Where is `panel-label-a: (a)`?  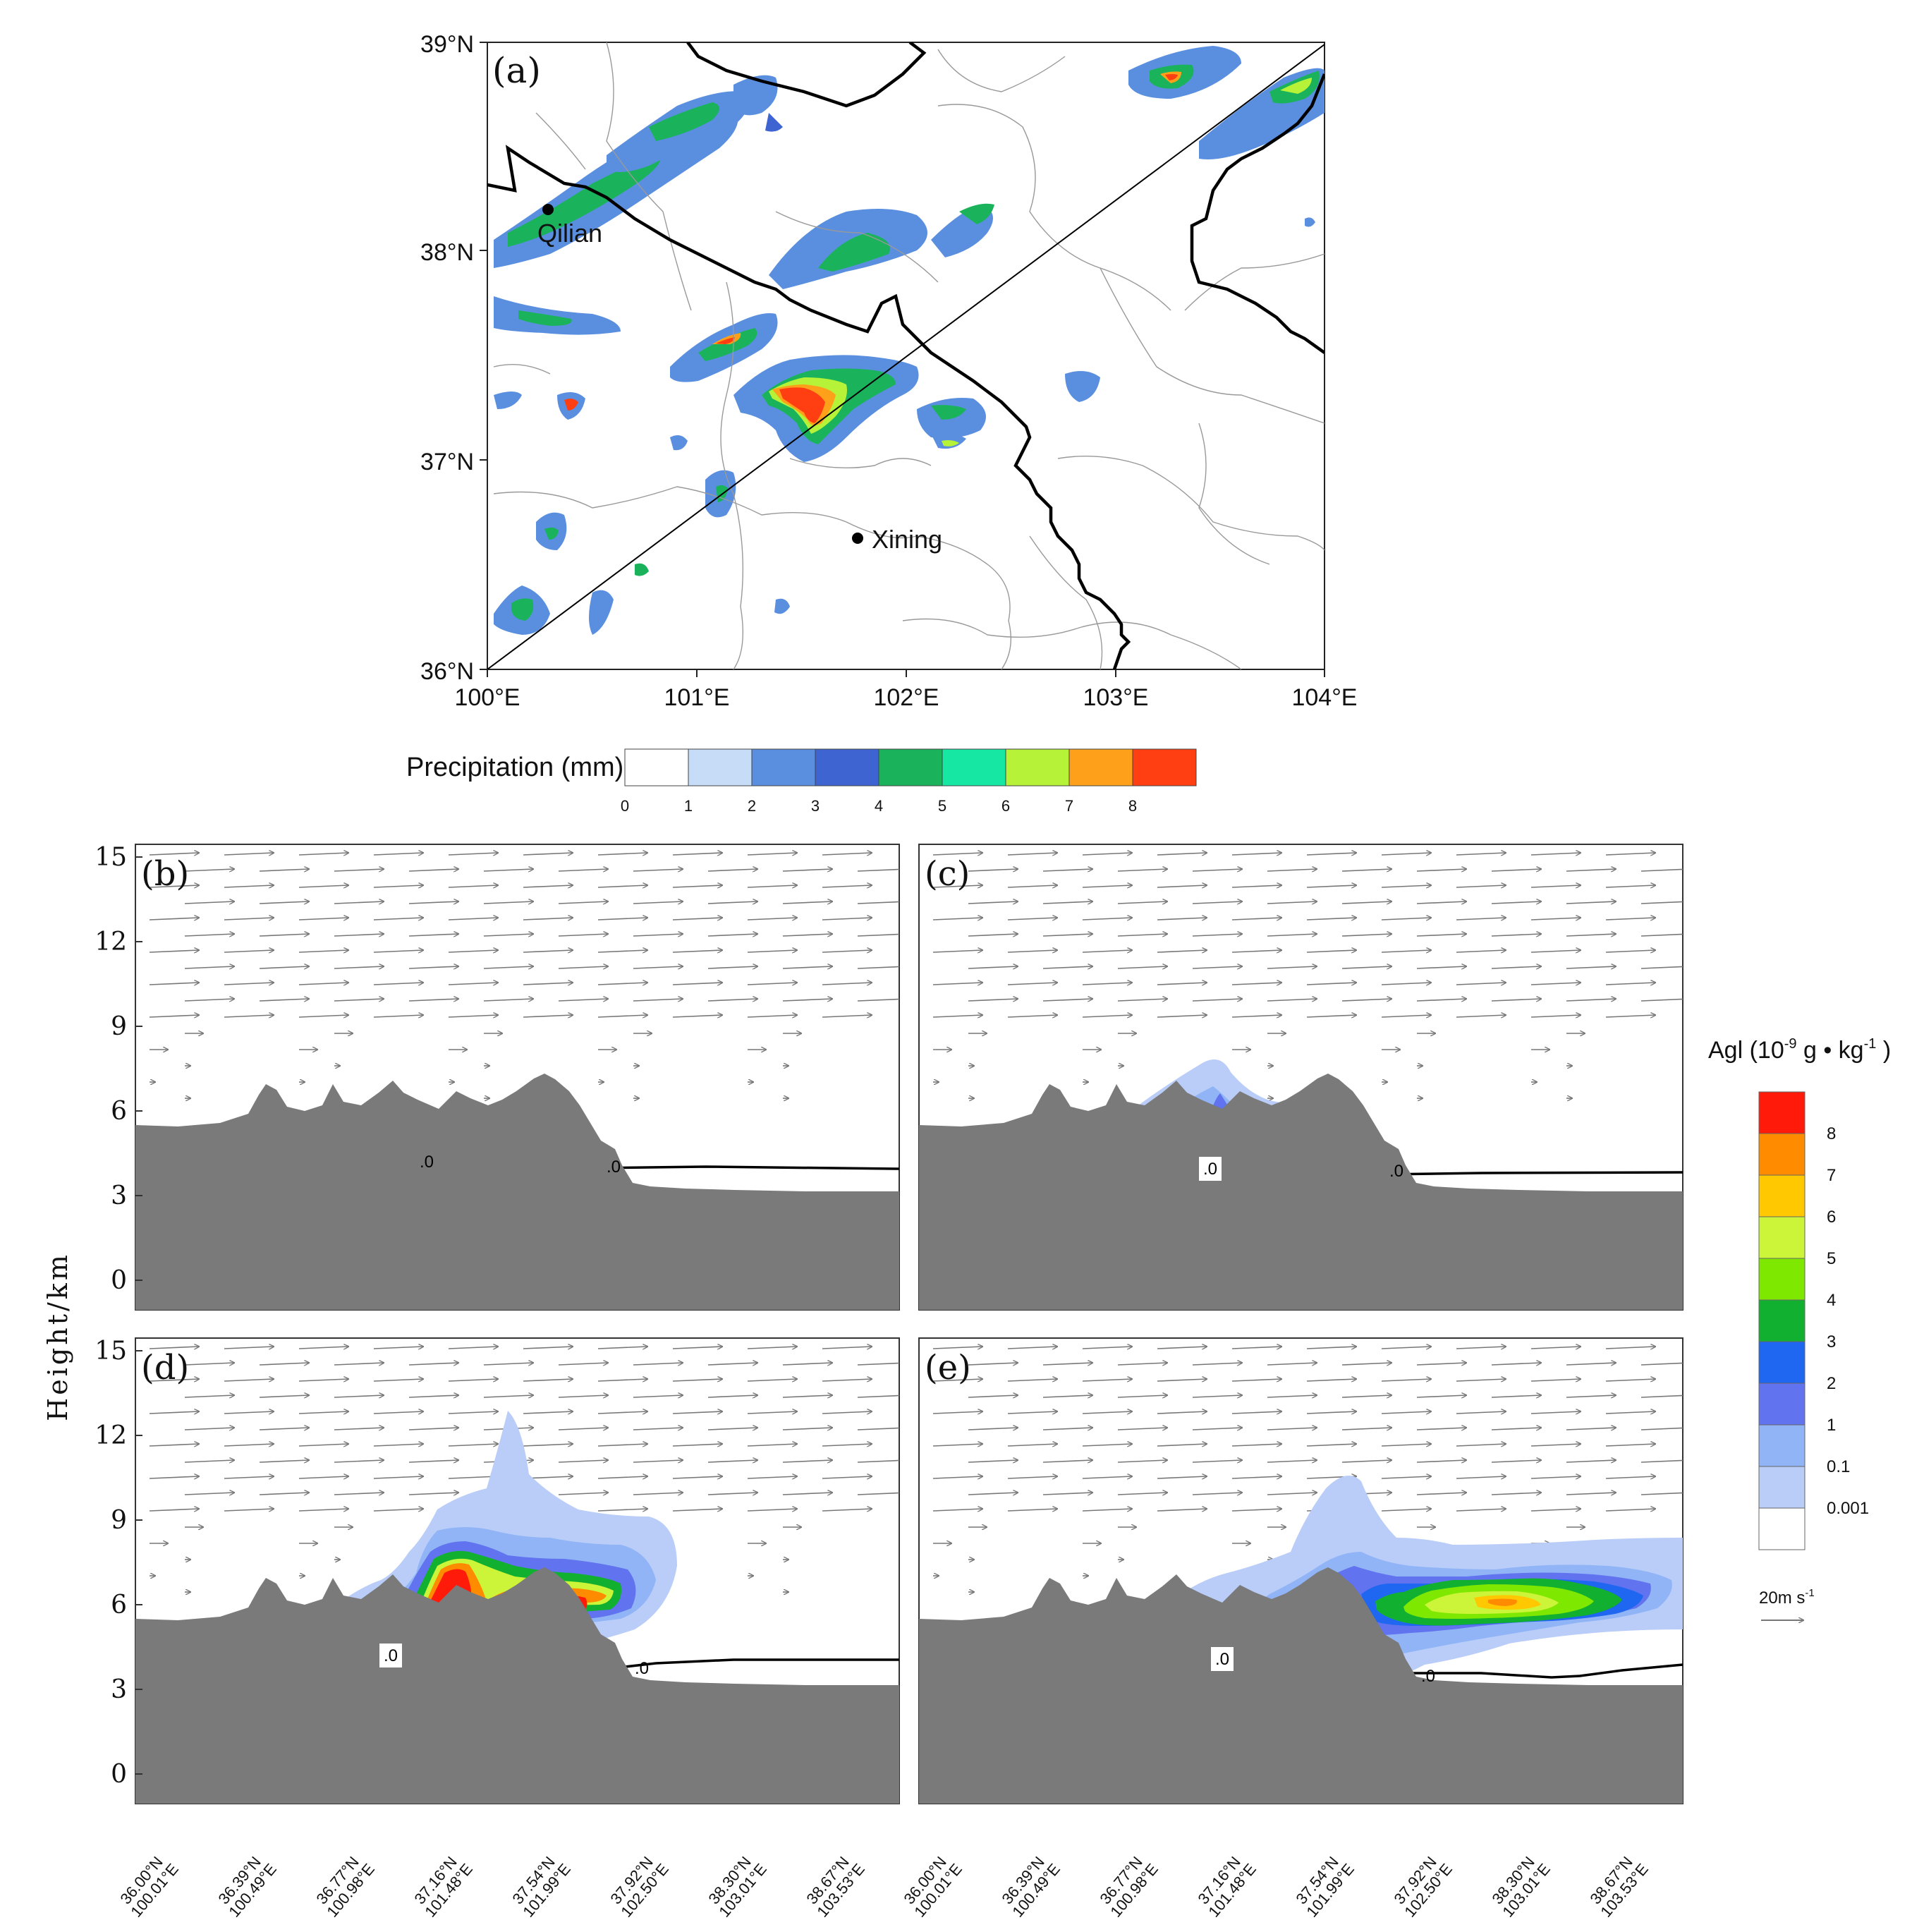 panel-label-a: (a) is located at coordinates (516, 70).